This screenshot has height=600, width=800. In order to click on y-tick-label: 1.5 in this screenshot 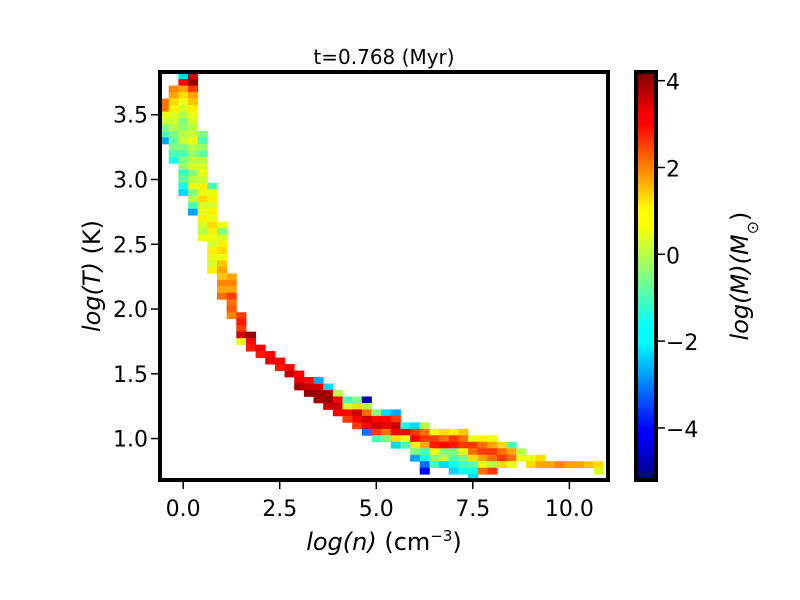, I will do `click(130, 375)`.